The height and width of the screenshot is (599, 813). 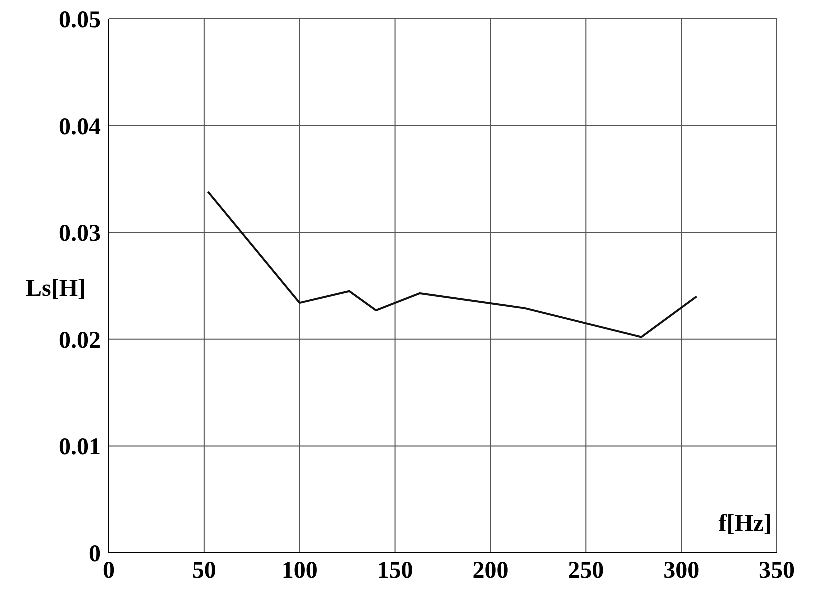 I want to click on x-tick-label: 300, so click(x=682, y=571).